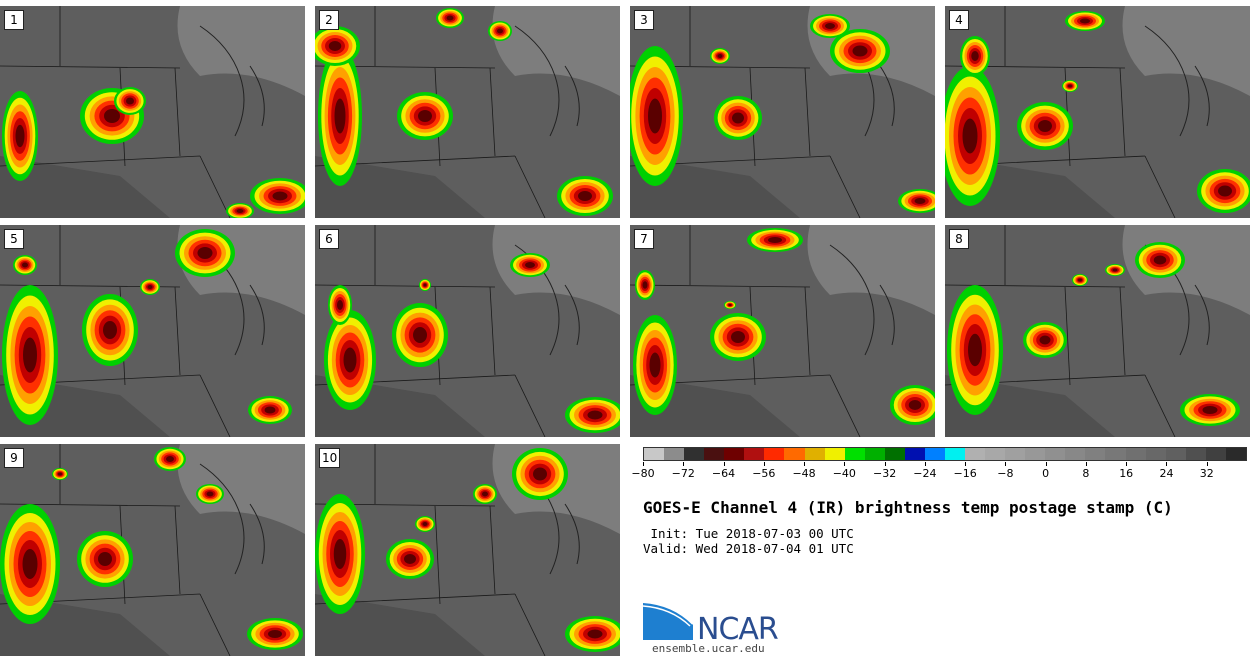  Describe the element at coordinates (959, 20) in the screenshot. I see `panel-number: 4` at that location.